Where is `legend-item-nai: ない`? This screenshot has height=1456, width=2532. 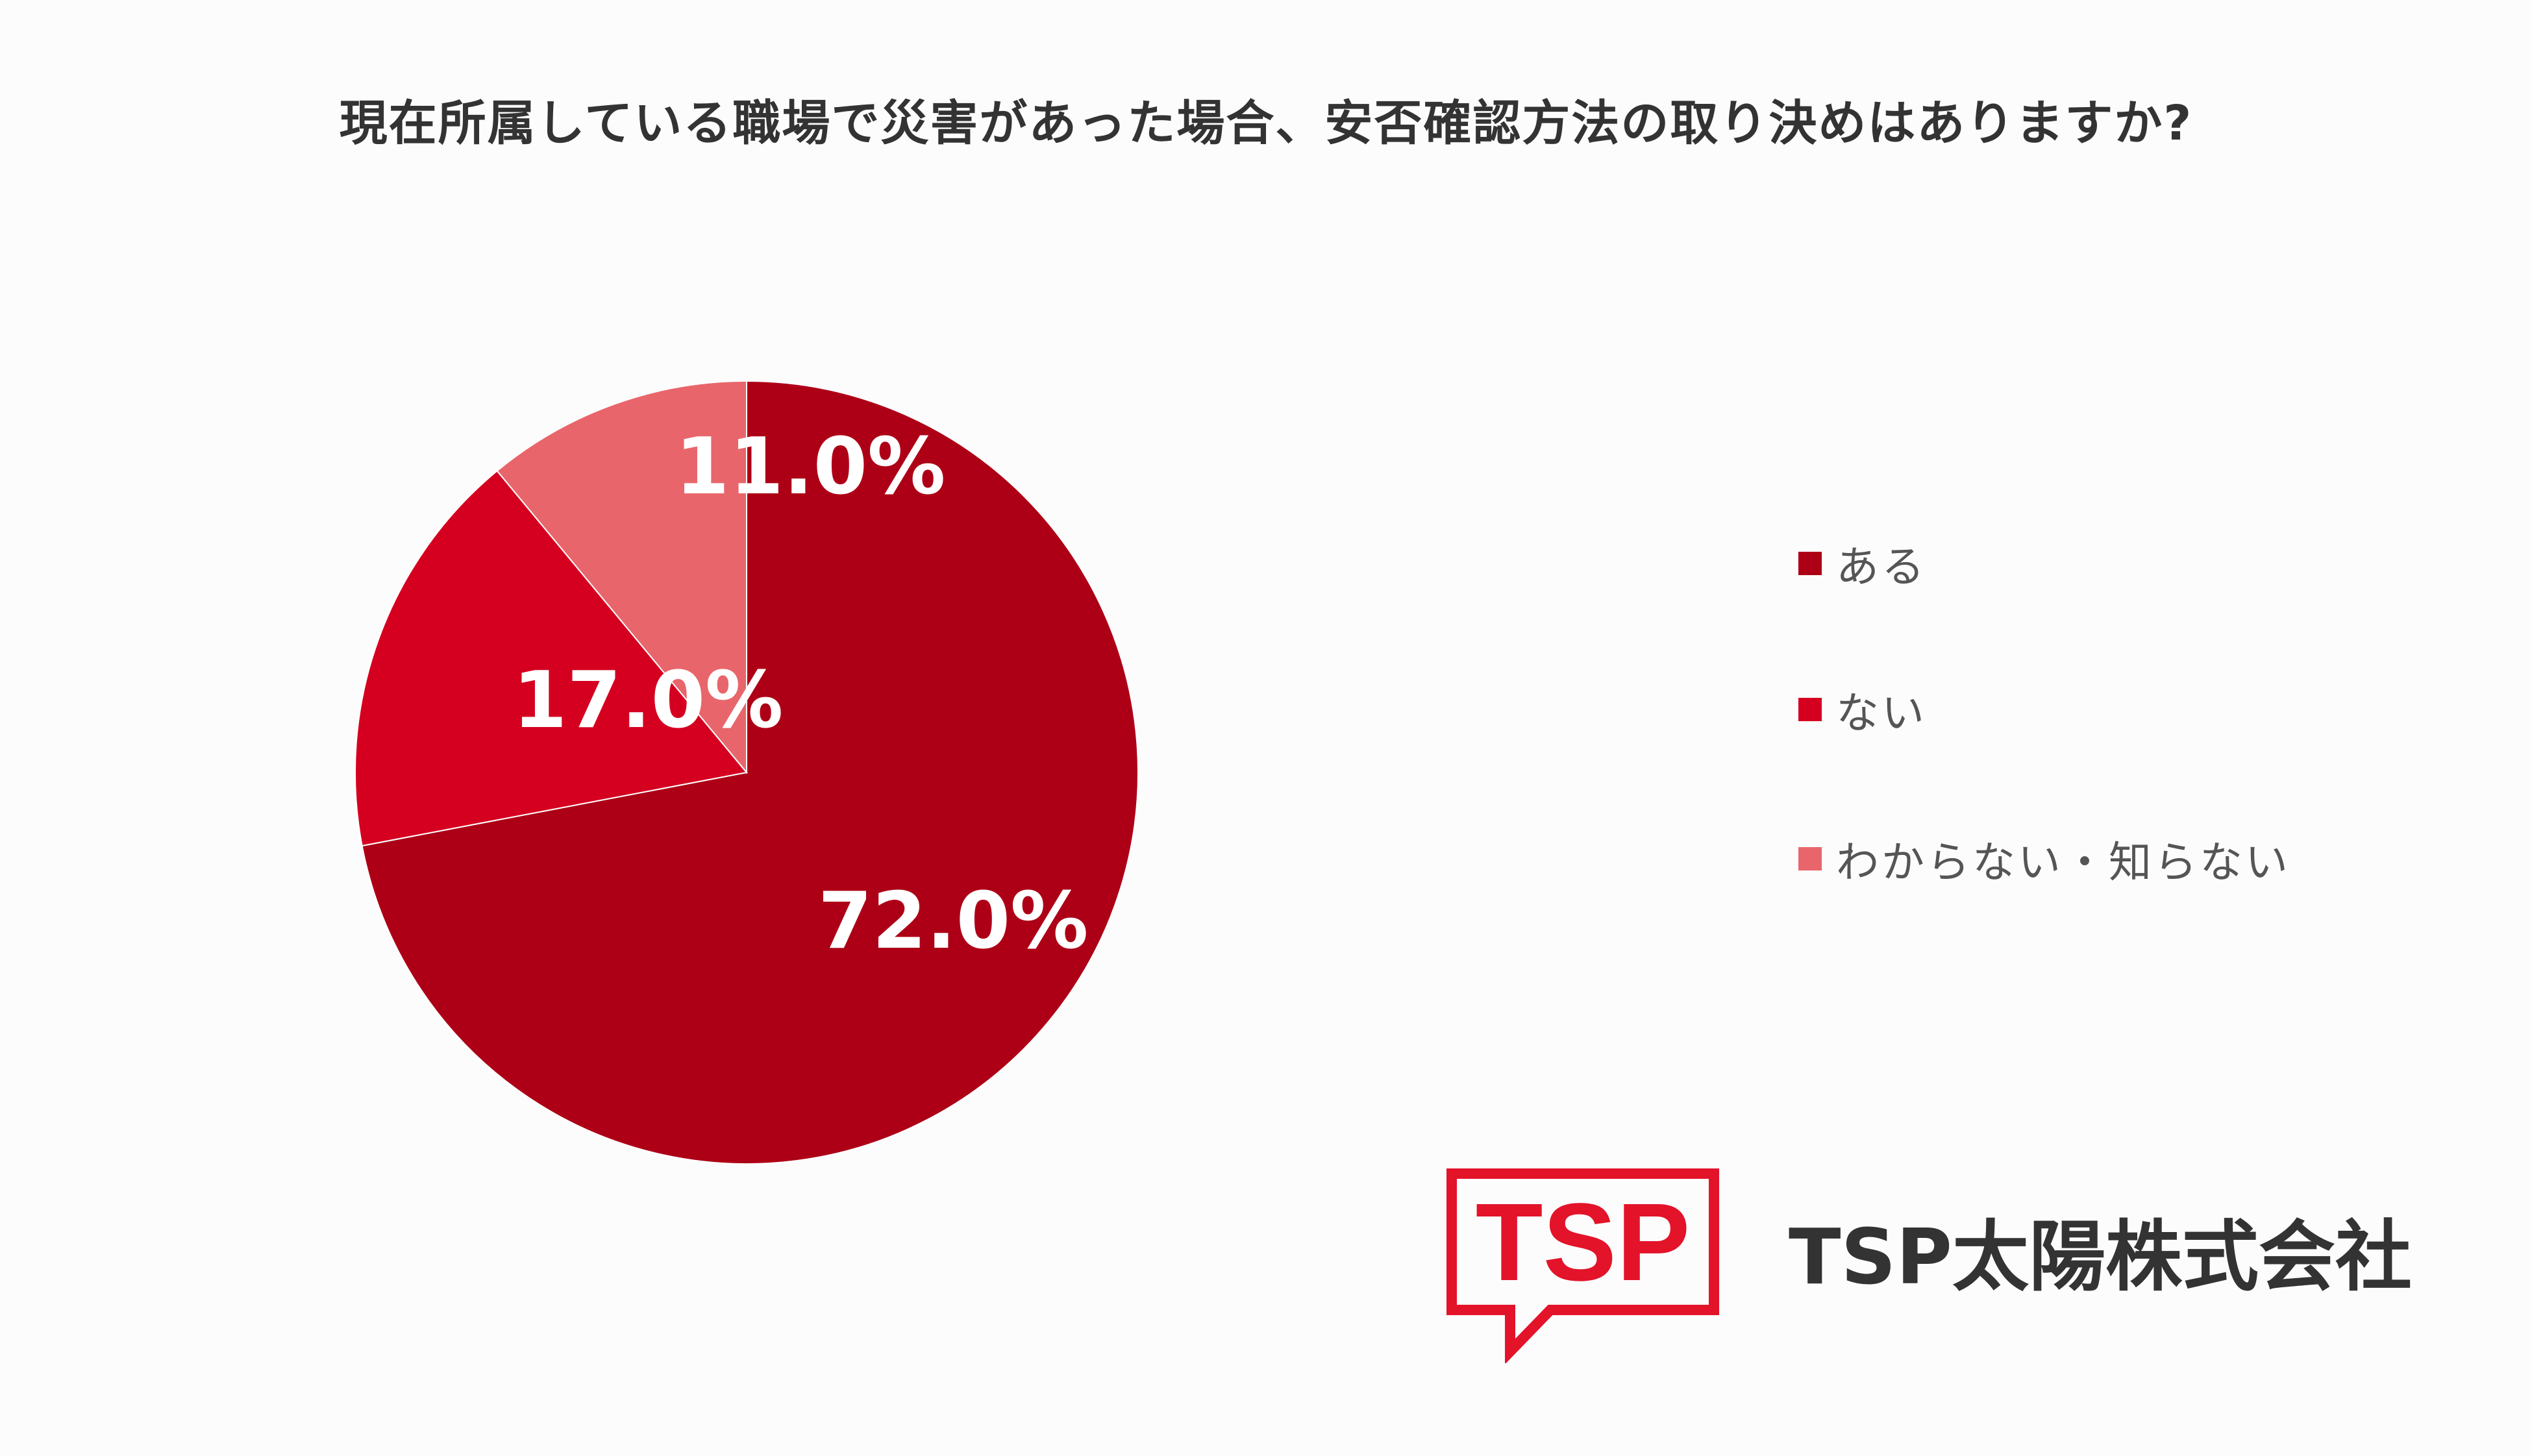
legend-item-nai: ない is located at coordinates (1863, 709).